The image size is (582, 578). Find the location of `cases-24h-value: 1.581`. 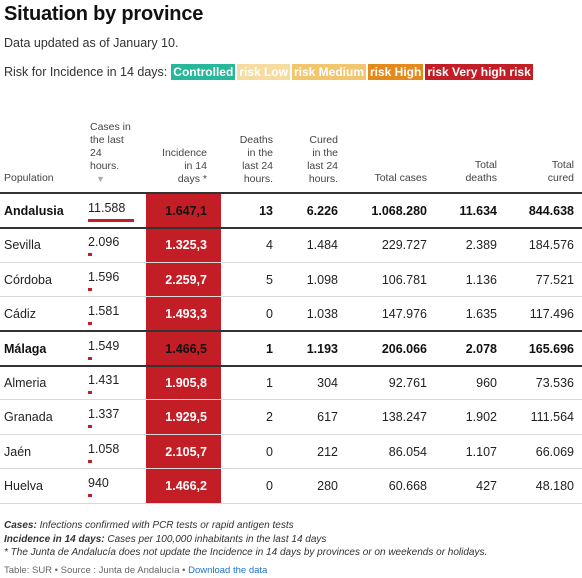

cases-24h-value: 1.581 is located at coordinates (104, 311).